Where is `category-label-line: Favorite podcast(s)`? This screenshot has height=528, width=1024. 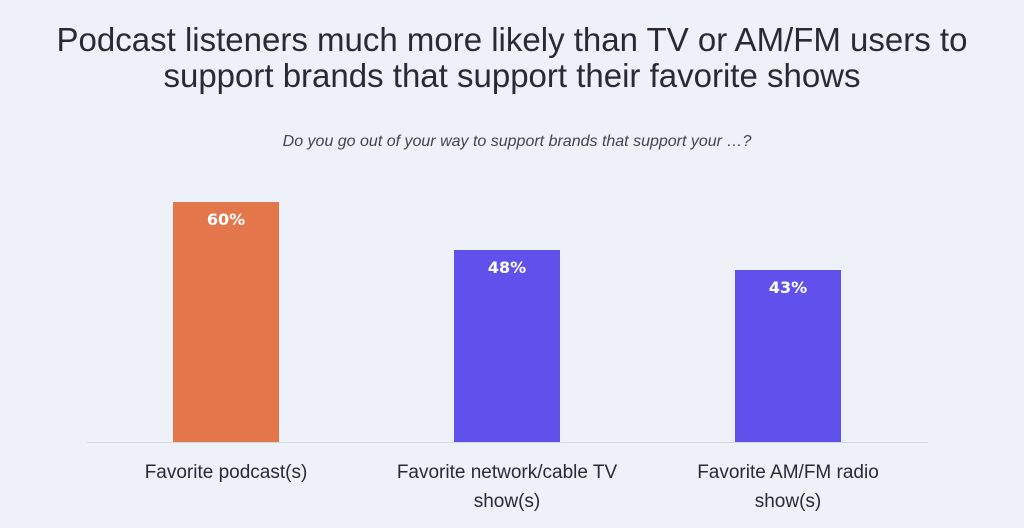
category-label-line: Favorite podcast(s) is located at coordinates (226, 472).